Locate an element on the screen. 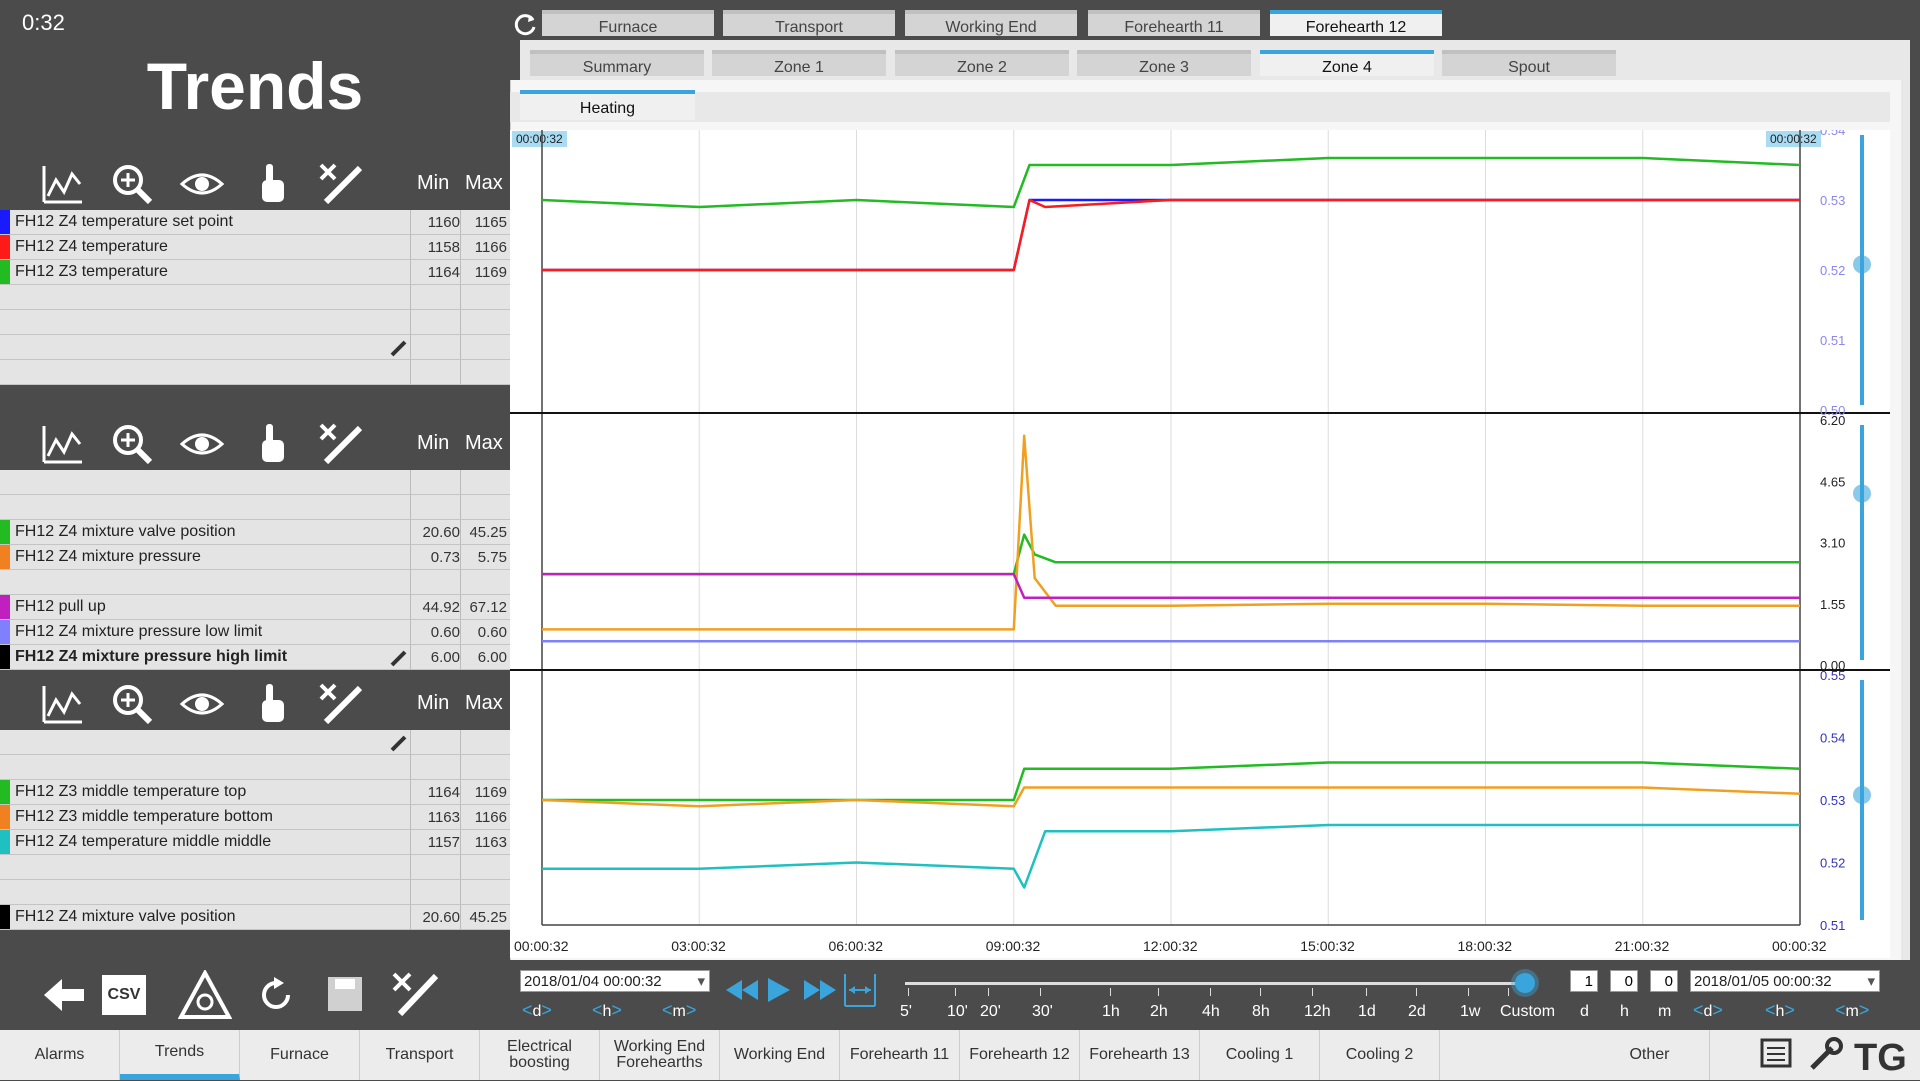 This screenshot has width=1920, height=1081. nav-item: Forehearth 11 is located at coordinates (900, 1055).